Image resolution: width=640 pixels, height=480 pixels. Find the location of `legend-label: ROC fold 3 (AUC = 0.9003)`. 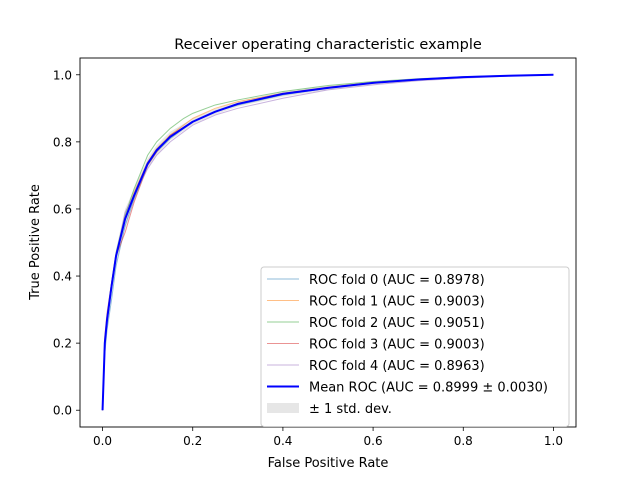

legend-label: ROC fold 3 (AUC = 0.9003) is located at coordinates (397, 345).